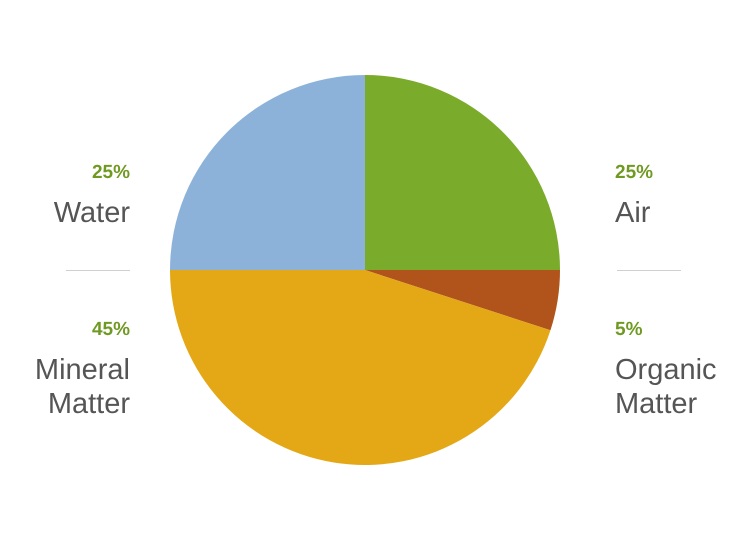 The height and width of the screenshot is (535, 729). I want to click on data-label: 5%, so click(629, 329).